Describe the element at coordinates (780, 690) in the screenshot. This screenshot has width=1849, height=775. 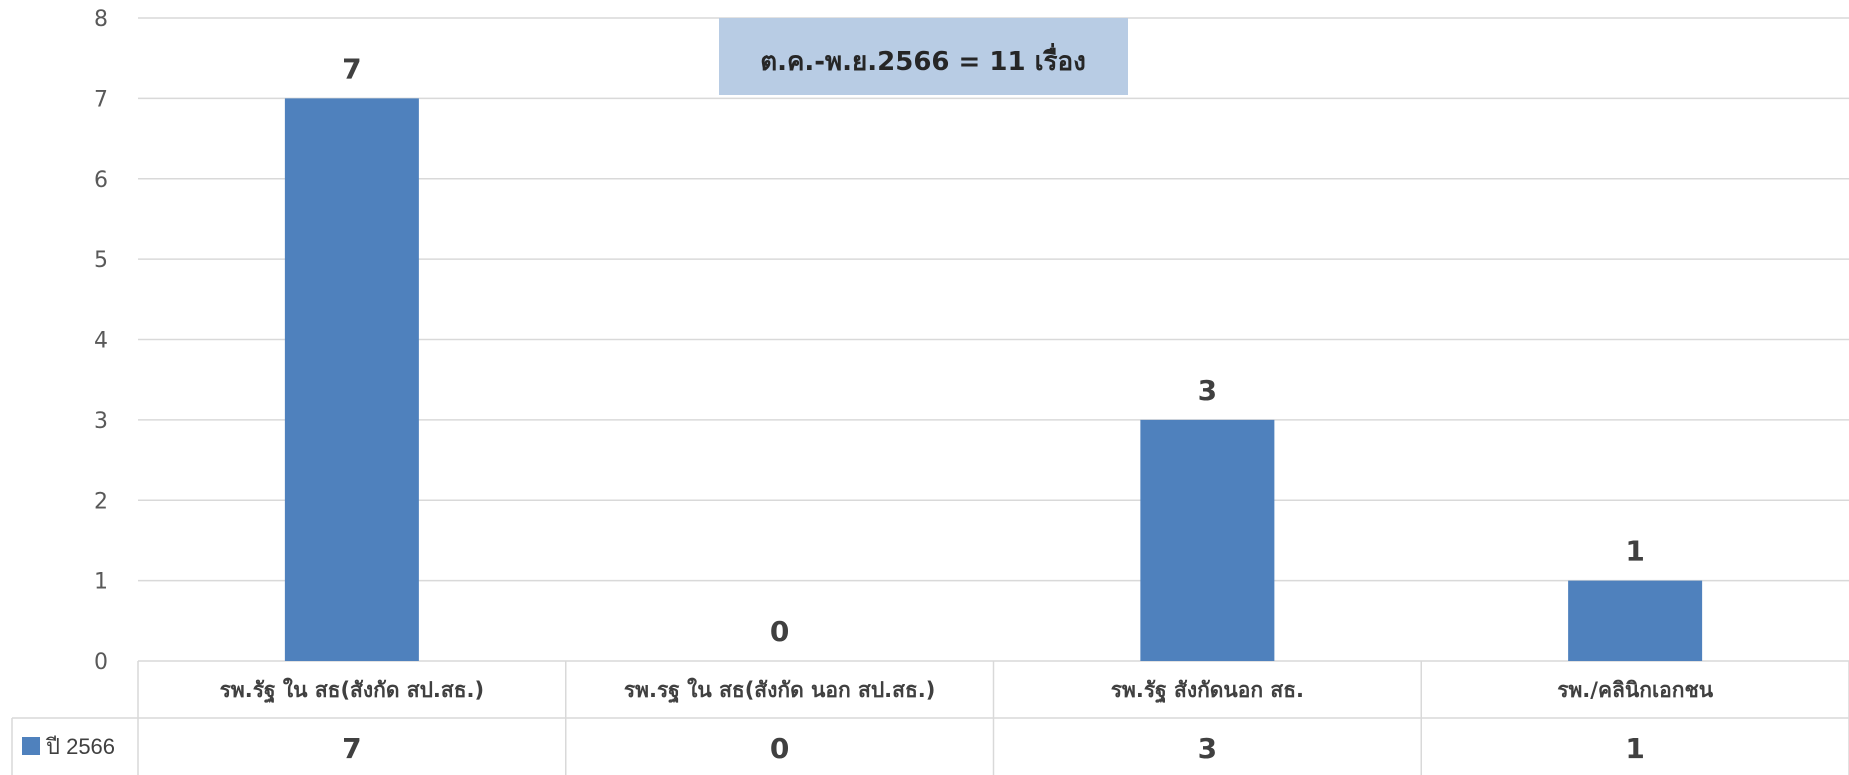
I see `category-label: รพ.รฐ ใน สธ(สังกัด นอก สป.สธ.)` at that location.